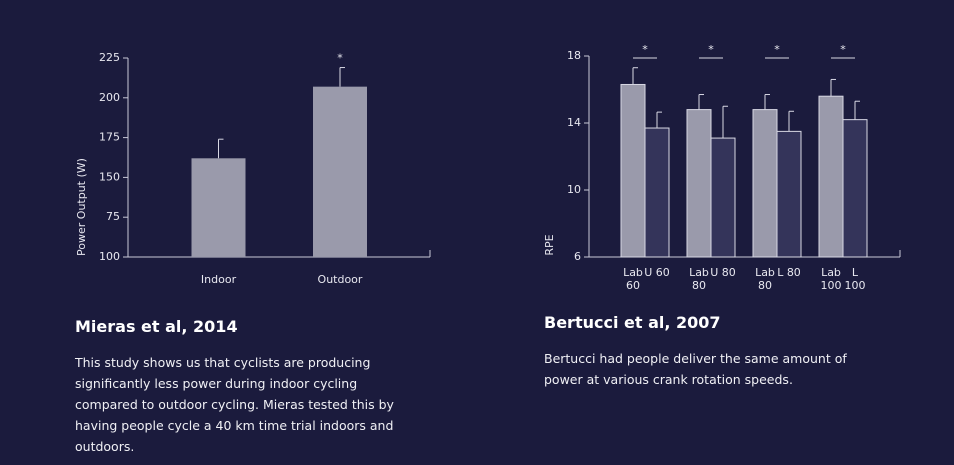  Describe the element at coordinates (109, 256) in the screenshot. I see `y-tick-label: 100` at that location.